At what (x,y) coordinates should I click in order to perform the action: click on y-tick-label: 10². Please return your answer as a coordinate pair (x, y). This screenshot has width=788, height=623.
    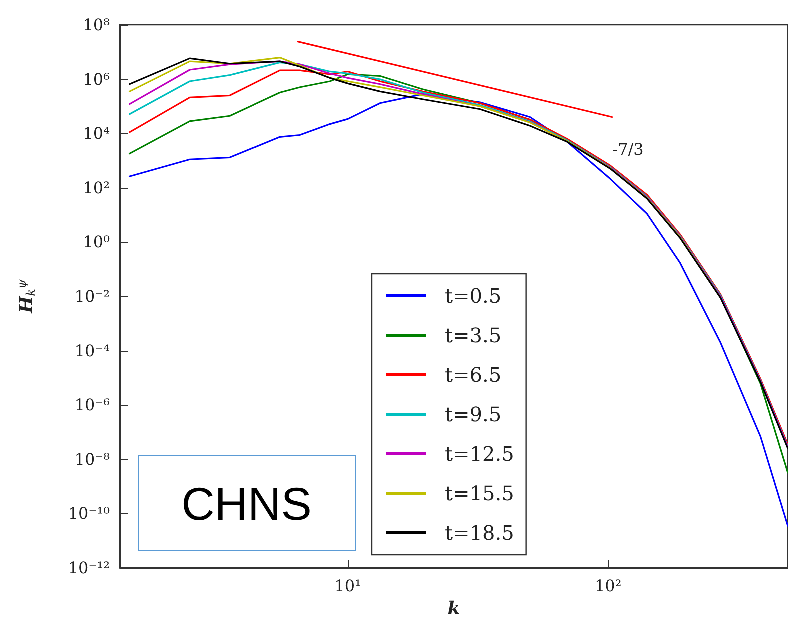
    Looking at the image, I should click on (96, 188).